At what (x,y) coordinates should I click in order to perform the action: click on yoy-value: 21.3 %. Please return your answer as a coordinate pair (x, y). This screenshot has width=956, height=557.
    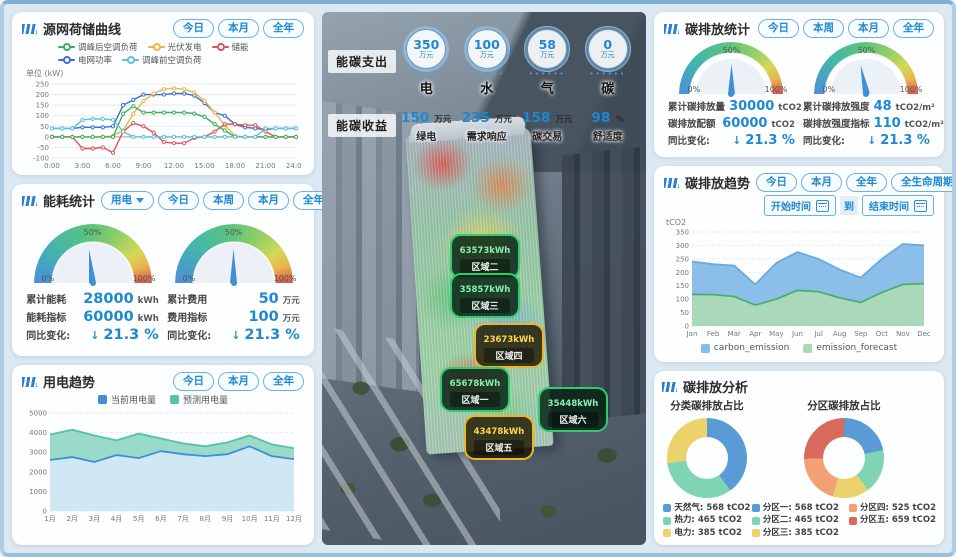
    Looking at the image, I should click on (131, 335).